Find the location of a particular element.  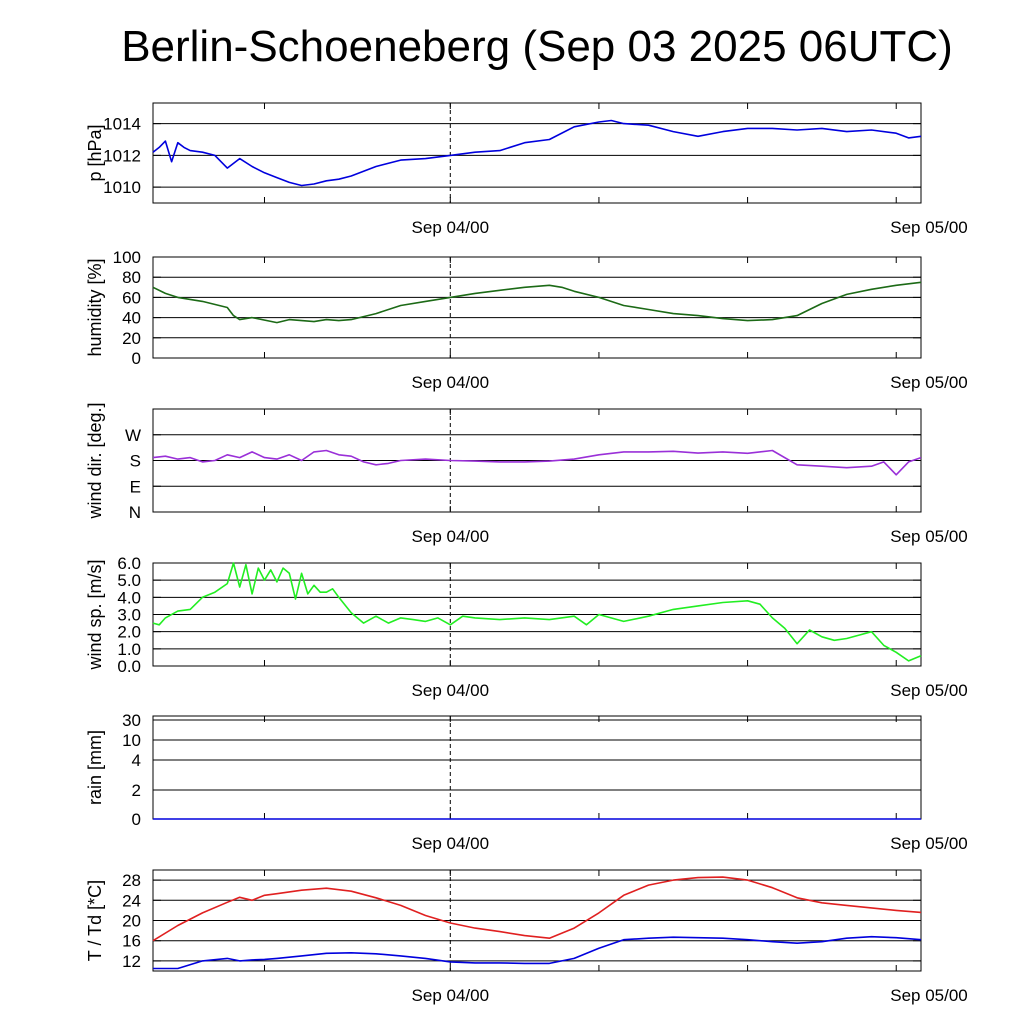

y-tick-label: 5.0 is located at coordinates (129, 580).